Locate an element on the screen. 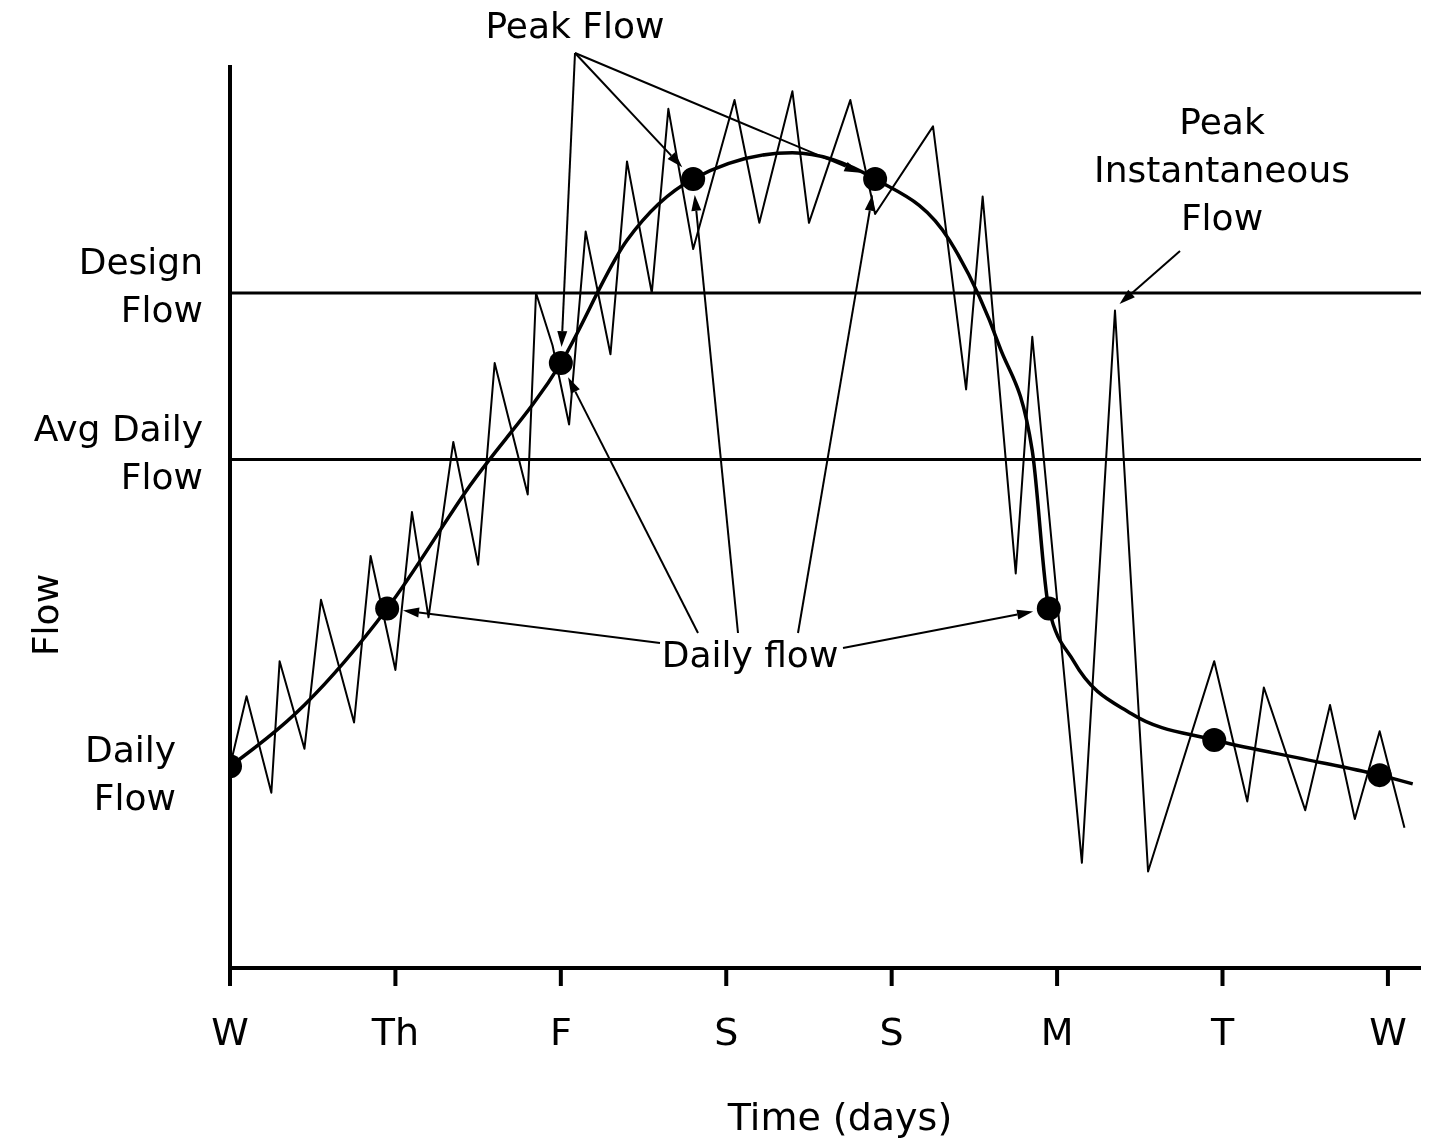  ref-line-label: Design Flow is located at coordinates (140, 285).